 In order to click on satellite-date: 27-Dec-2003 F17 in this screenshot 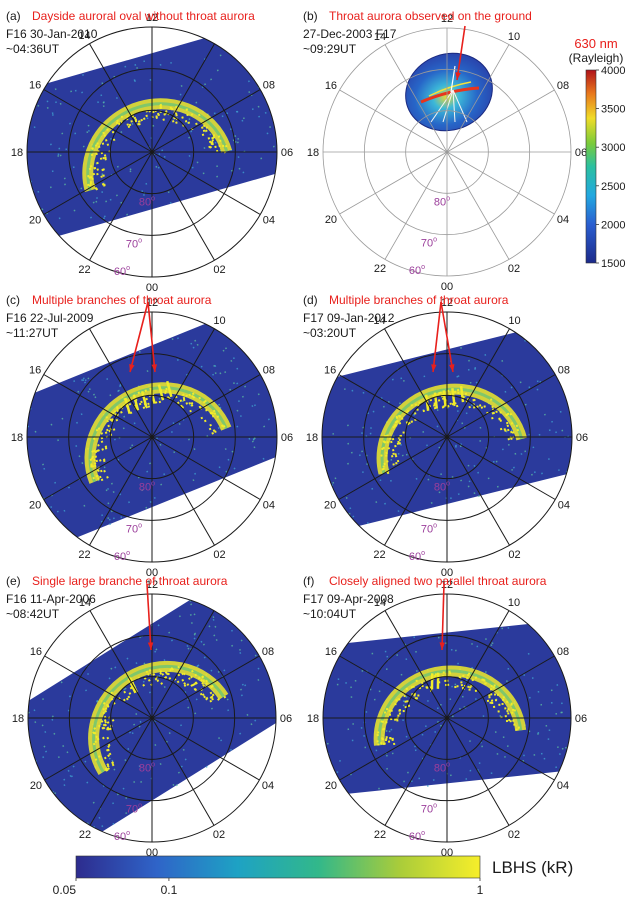, I will do `click(350, 34)`.